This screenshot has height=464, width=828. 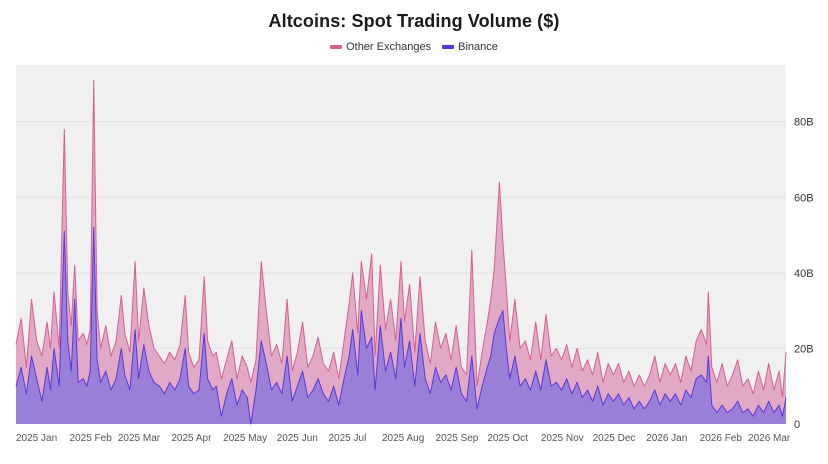 What do you see at coordinates (347, 438) in the screenshot?
I see `x-tick-label: 2025 Jul` at bounding box center [347, 438].